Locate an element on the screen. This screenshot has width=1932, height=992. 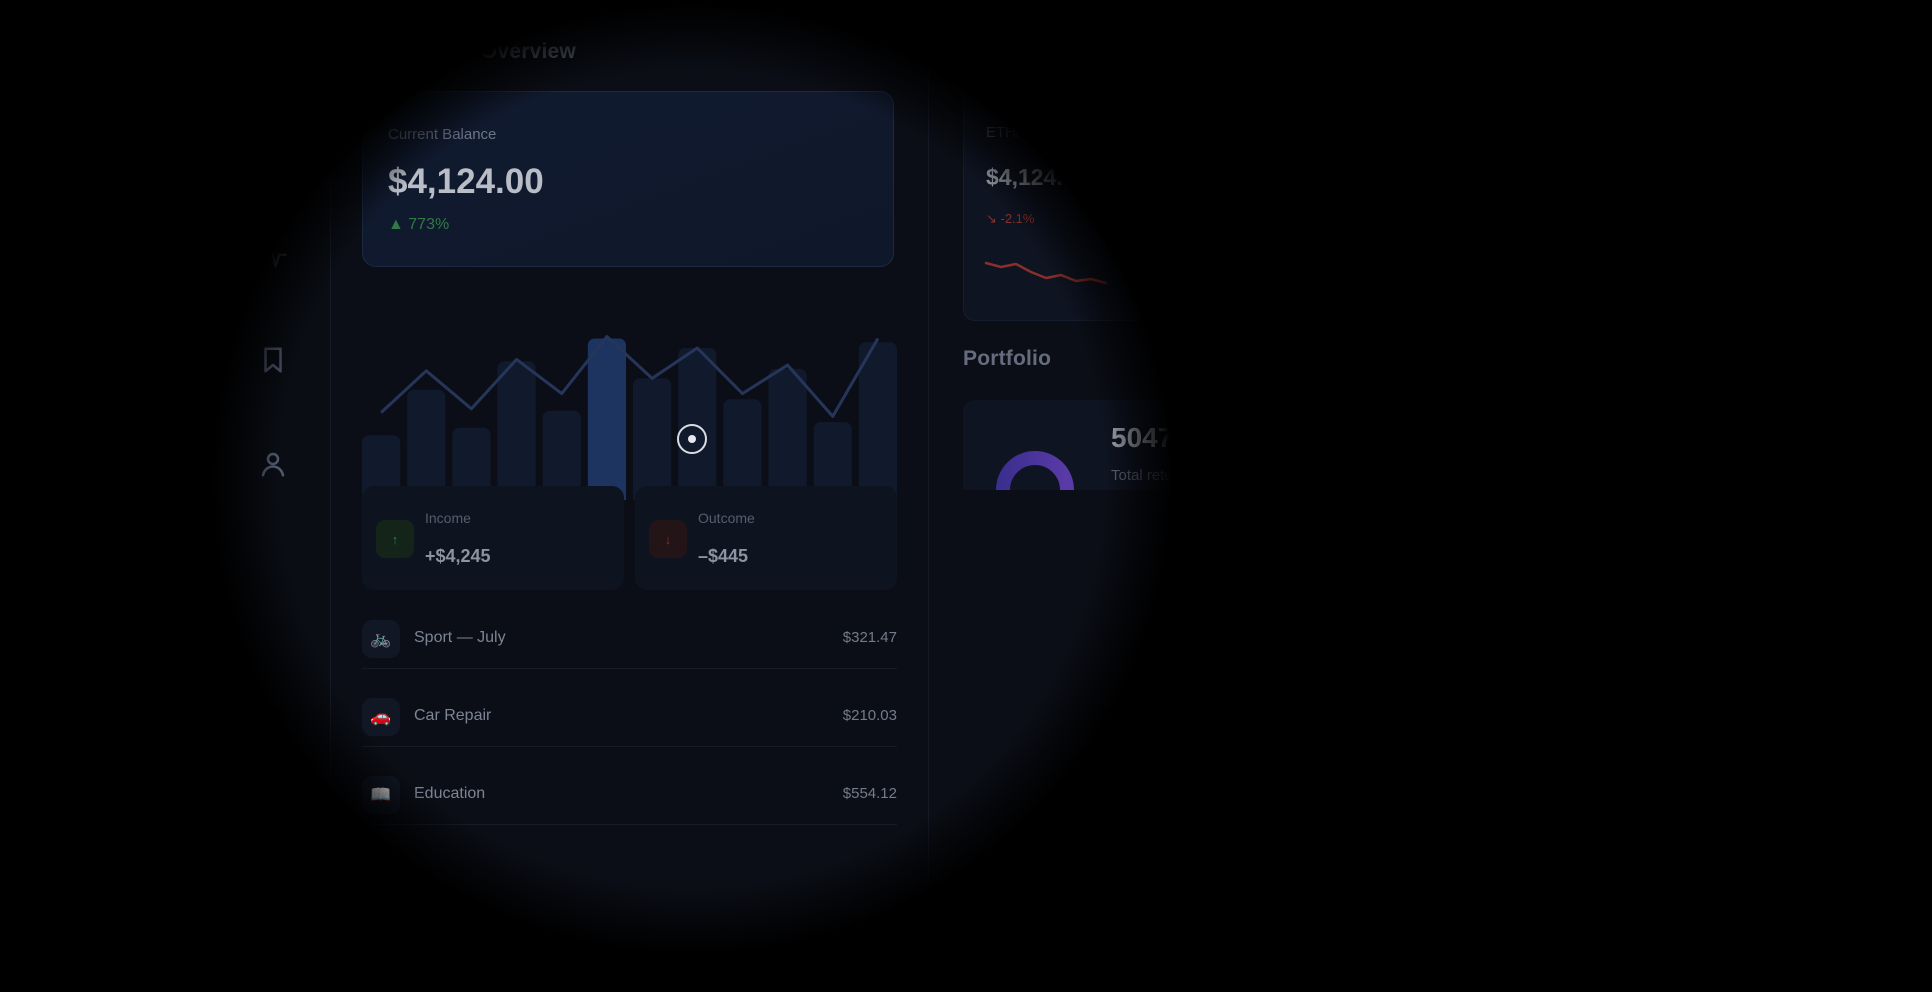
markets-title: Markets is located at coordinates (1003, 51).